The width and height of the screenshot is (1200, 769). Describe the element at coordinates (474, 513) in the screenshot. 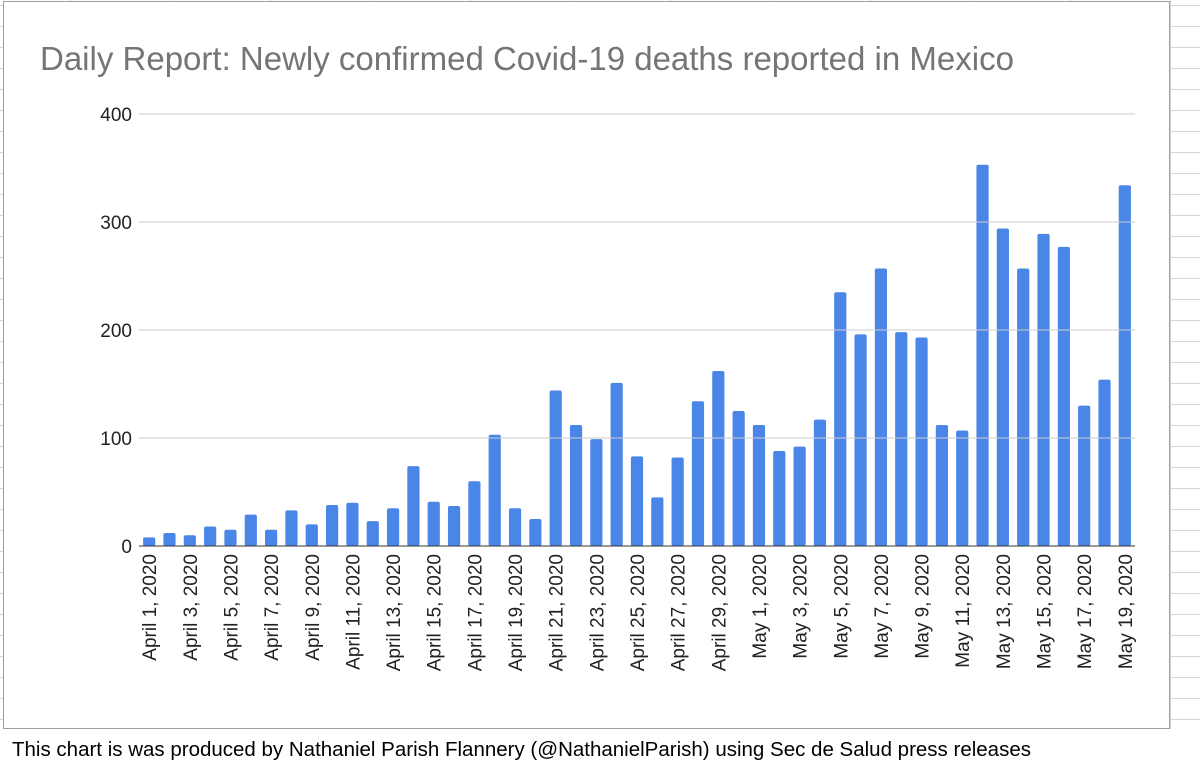

I see `bar: April 17, 2020: 60` at that location.